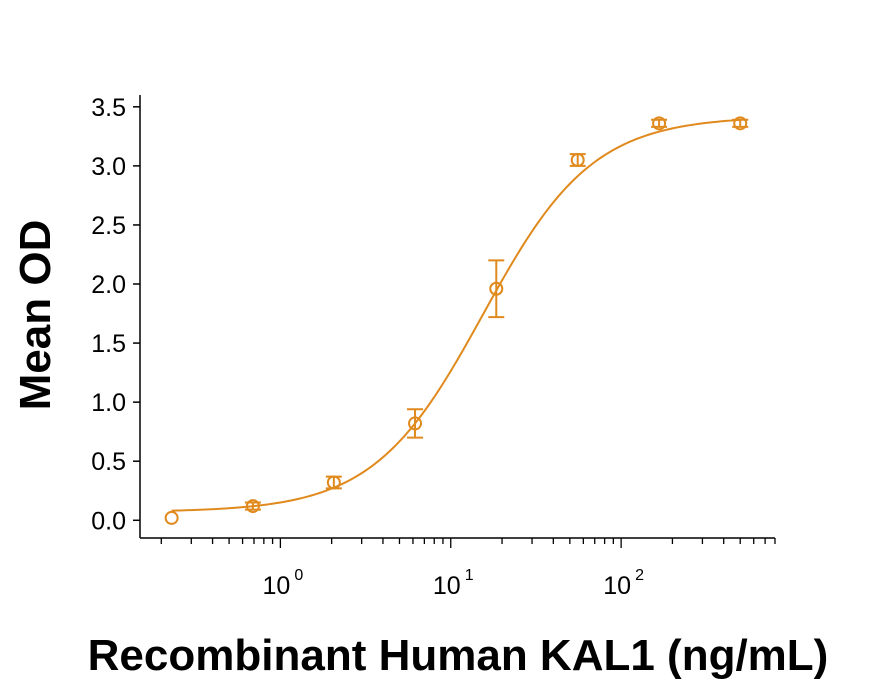 Image resolution: width=880 pixels, height=686 pixels. What do you see at coordinates (108, 108) in the screenshot?
I see `y-tick-label: 3.5` at bounding box center [108, 108].